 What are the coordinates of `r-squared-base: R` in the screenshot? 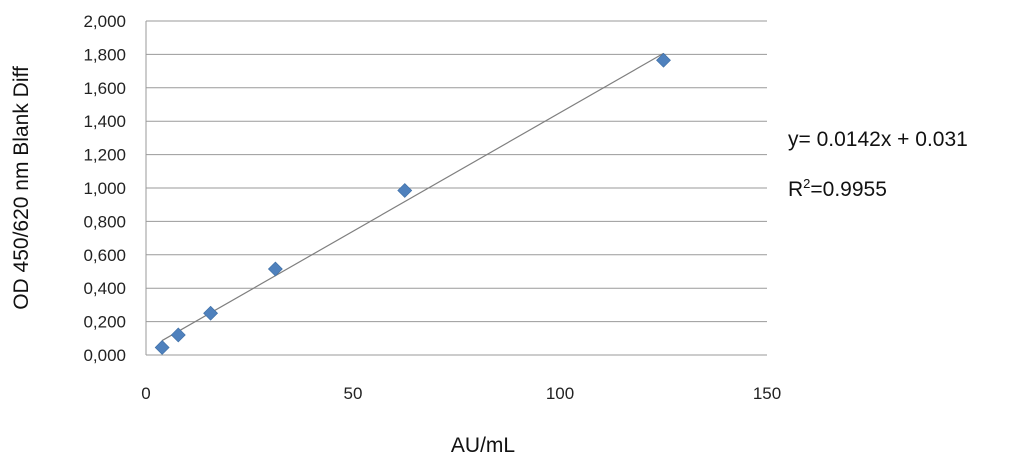 It's located at (796, 189).